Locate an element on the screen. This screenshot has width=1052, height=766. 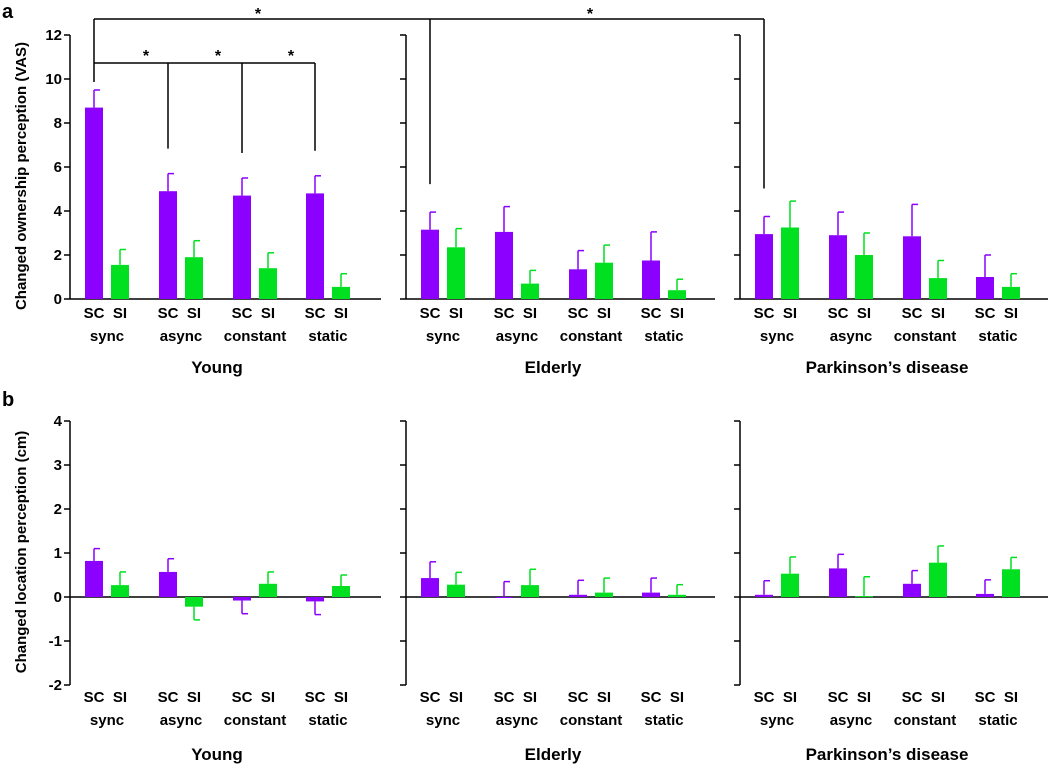
y-tick-label: 3 is located at coordinates (58, 465).